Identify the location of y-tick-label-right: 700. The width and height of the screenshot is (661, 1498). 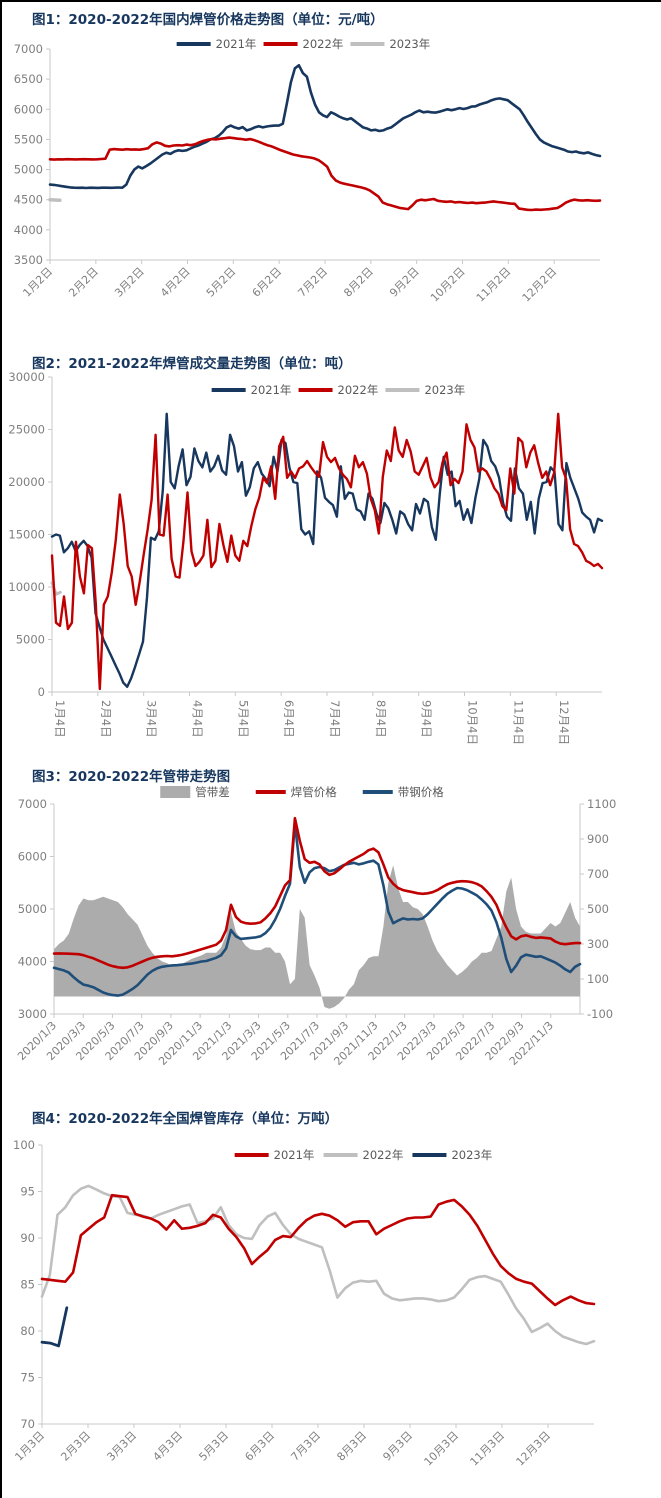
(598, 874).